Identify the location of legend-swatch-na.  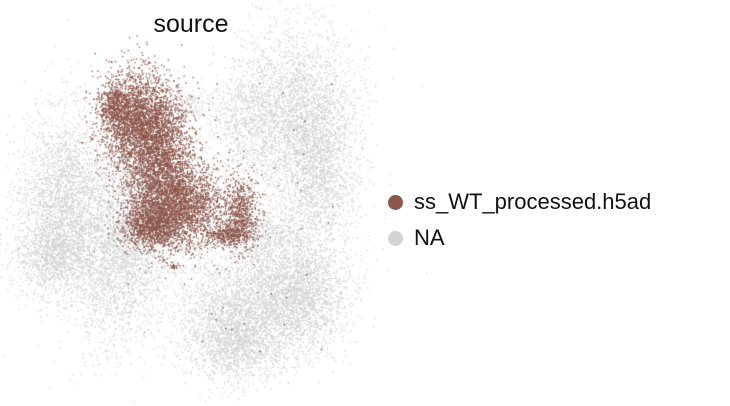
(395, 238).